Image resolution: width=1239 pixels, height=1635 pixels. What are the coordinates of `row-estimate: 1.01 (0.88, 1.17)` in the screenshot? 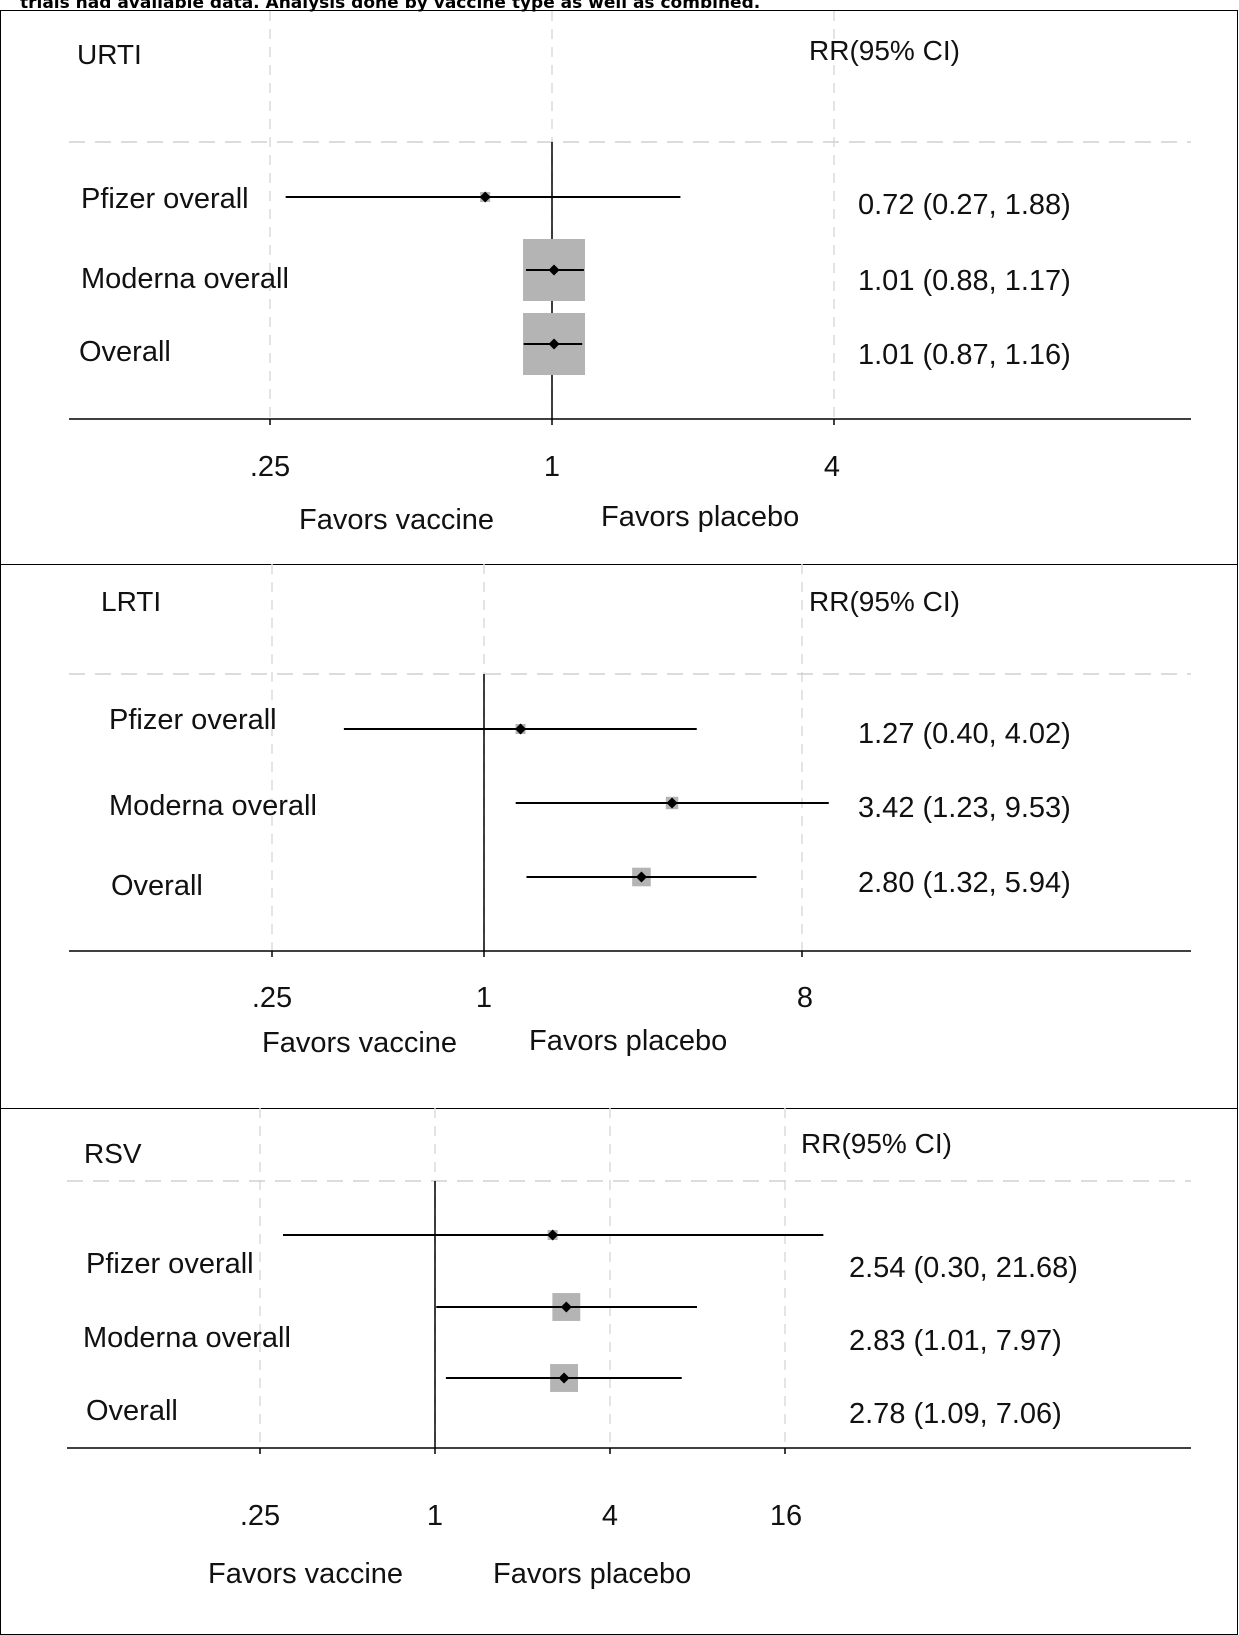 It's located at (964, 281).